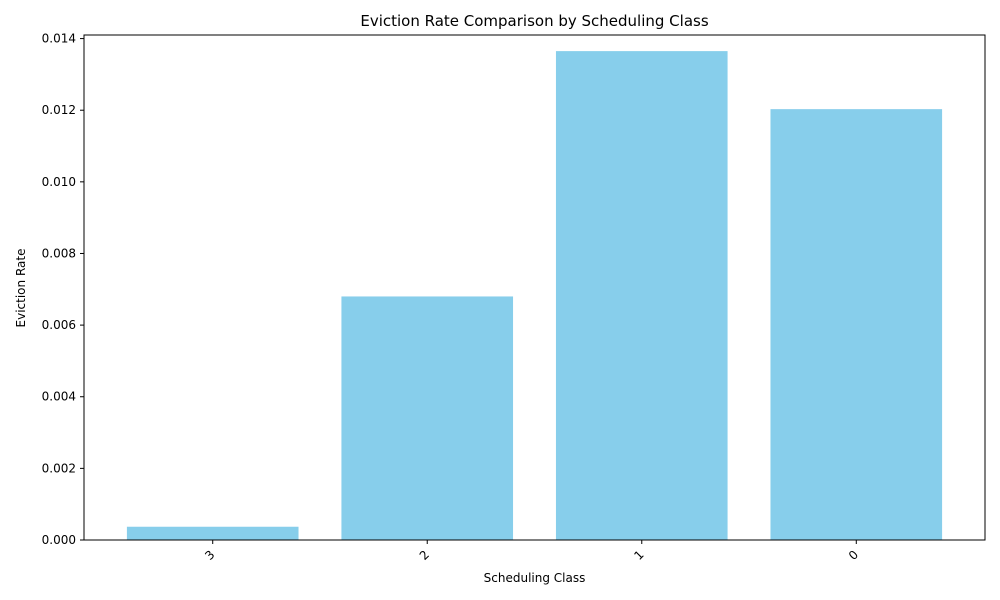  I want to click on y-tick-label: 0.012, so click(59, 110).